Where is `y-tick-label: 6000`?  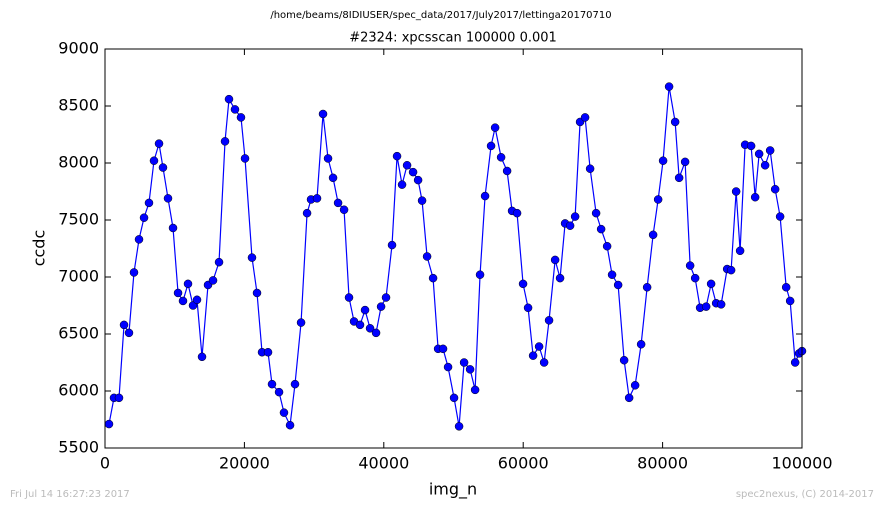 y-tick-label: 6000 is located at coordinates (78, 390).